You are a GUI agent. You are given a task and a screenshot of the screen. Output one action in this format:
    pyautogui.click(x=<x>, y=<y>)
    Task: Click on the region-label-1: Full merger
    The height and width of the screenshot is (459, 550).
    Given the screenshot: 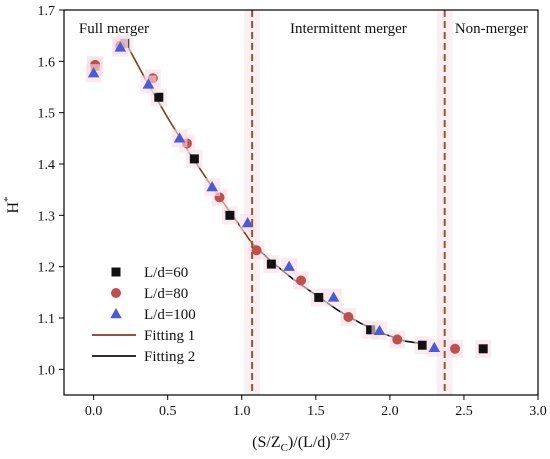 What is the action you would take?
    pyautogui.click(x=114, y=29)
    